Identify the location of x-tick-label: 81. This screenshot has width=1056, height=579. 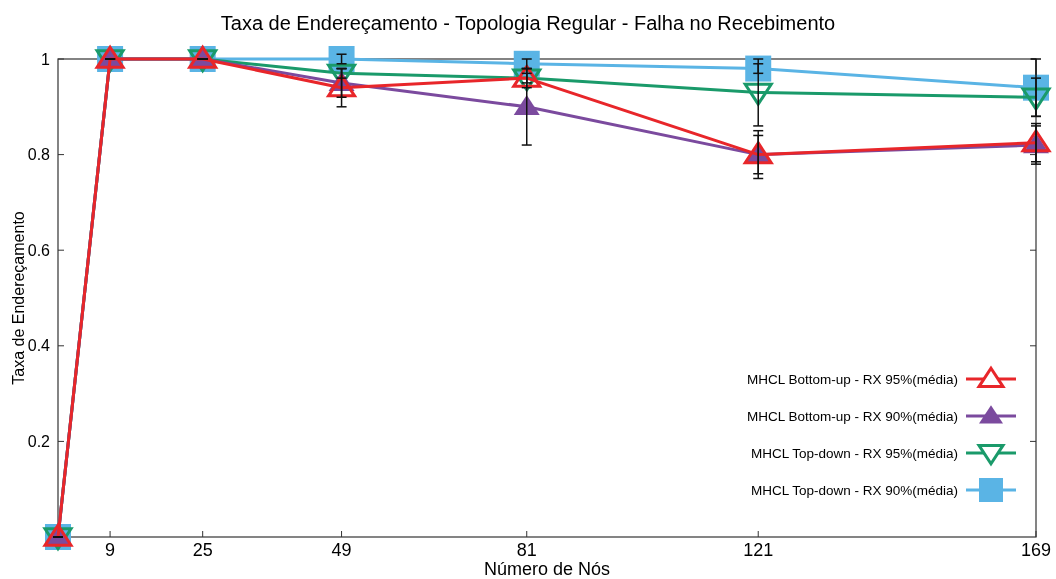
(526, 550).